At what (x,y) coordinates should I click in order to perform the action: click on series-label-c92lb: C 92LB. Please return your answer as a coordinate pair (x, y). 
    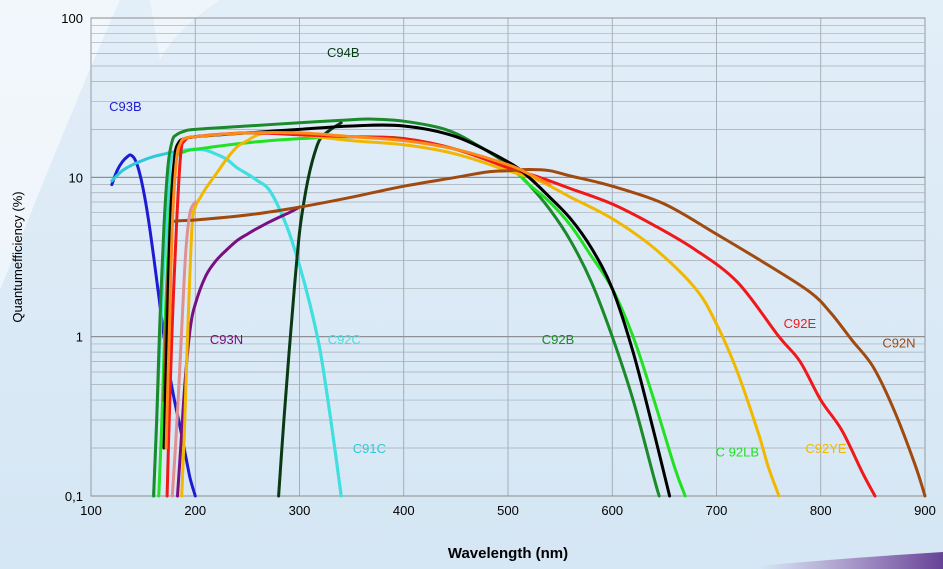
    Looking at the image, I should click on (737, 452).